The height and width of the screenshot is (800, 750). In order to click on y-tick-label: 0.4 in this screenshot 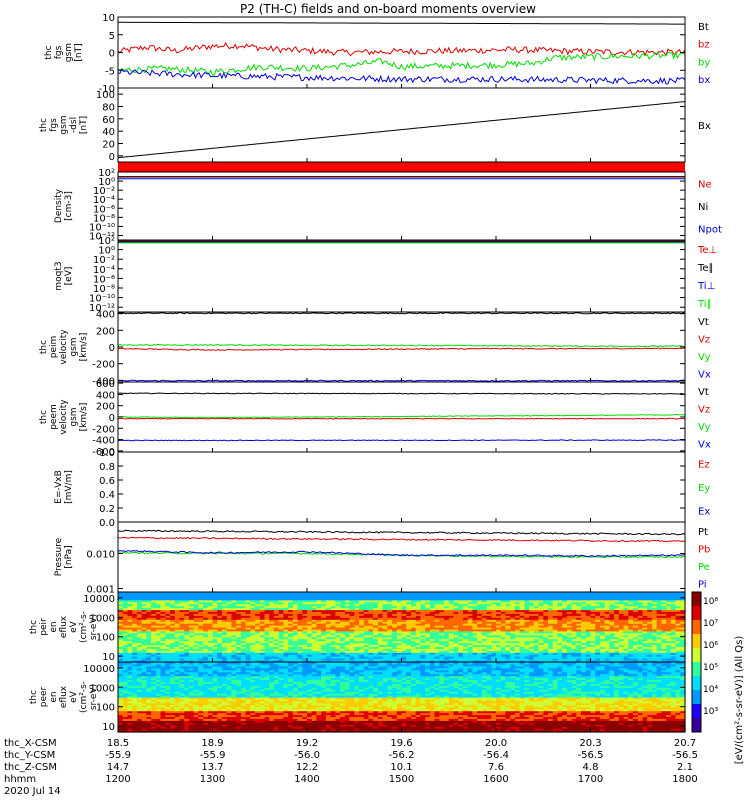, I will do `click(107, 495)`.